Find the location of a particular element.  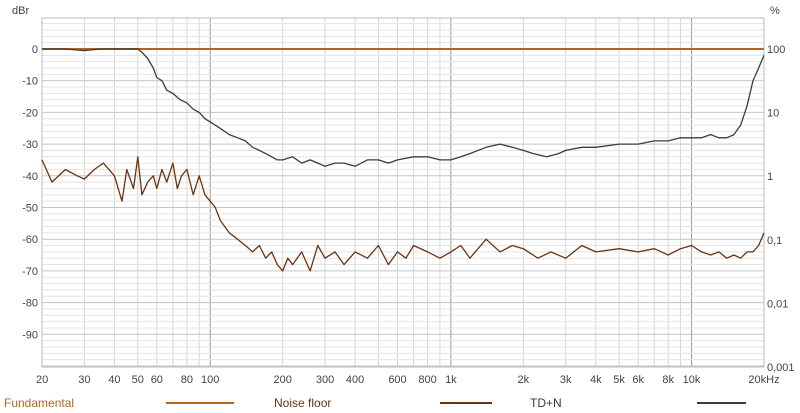

y-tick-label-left: -80 is located at coordinates (30, 304).